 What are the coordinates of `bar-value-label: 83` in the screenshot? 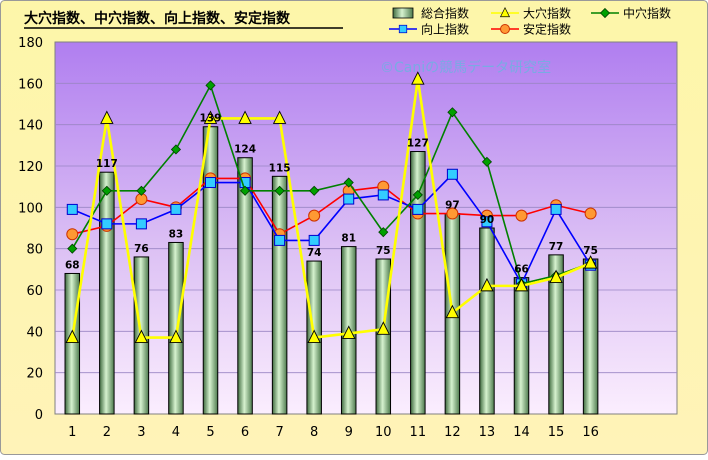 It's located at (176, 234).